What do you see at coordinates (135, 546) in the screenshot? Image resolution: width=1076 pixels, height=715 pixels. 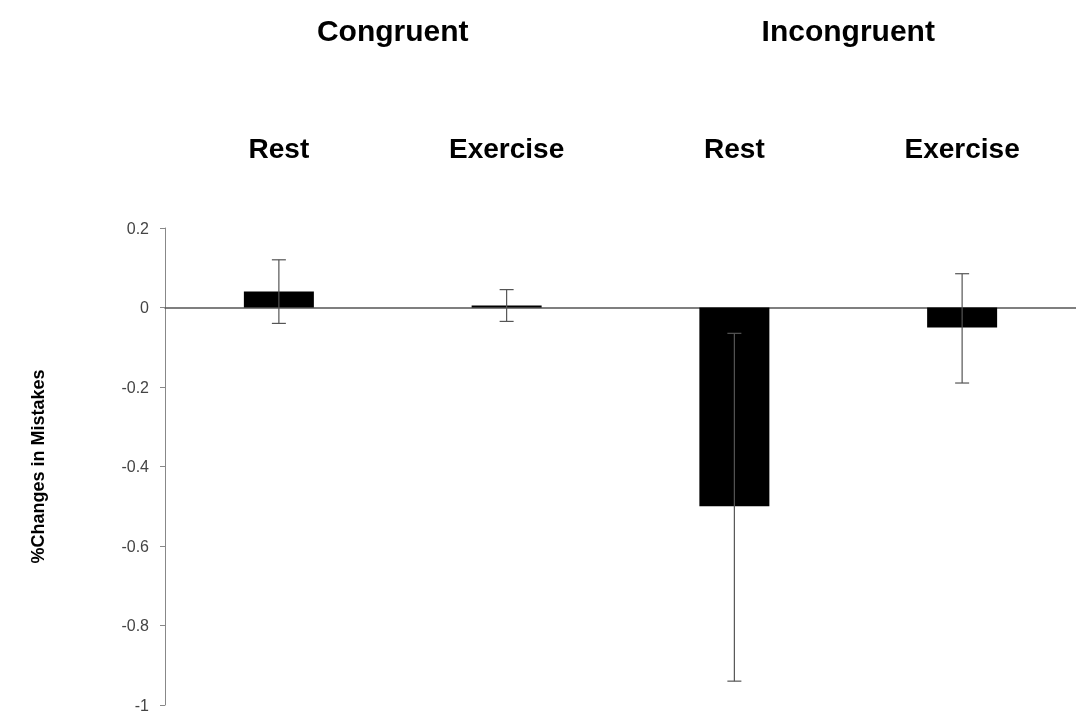 I see `y-tick-label: -0.6` at bounding box center [135, 546].